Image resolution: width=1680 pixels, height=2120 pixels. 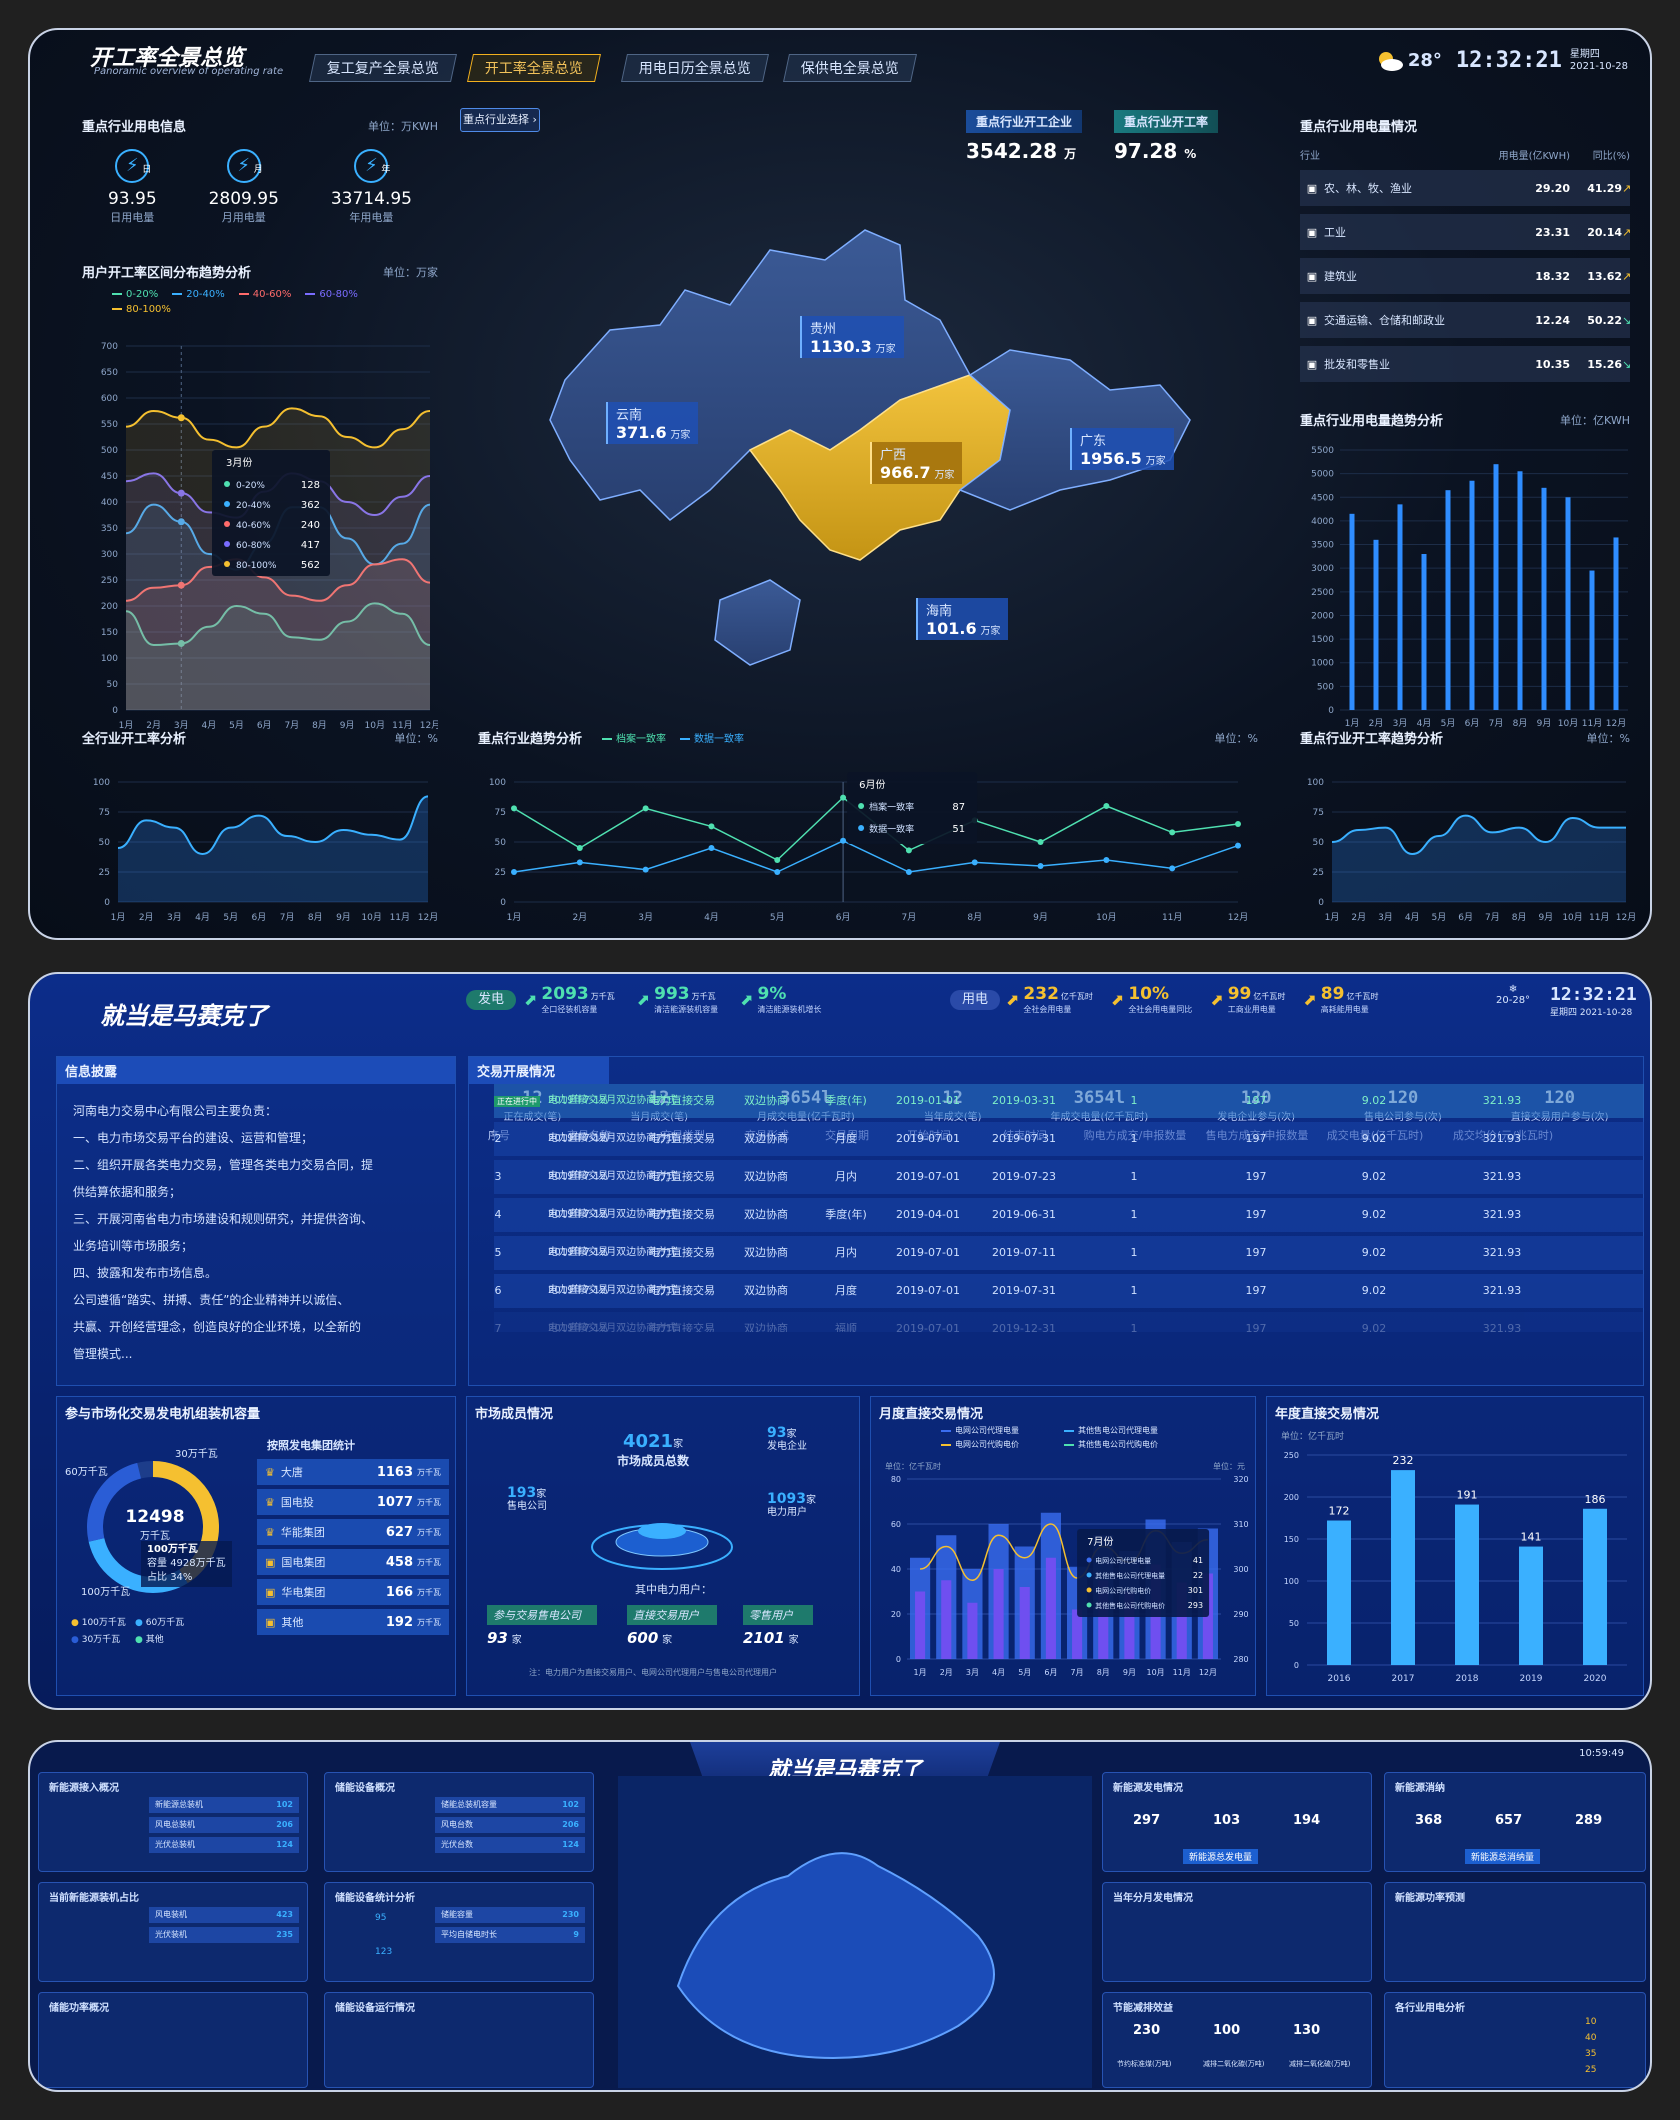 I want to click on platform-icon, so click(x=662, y=1546).